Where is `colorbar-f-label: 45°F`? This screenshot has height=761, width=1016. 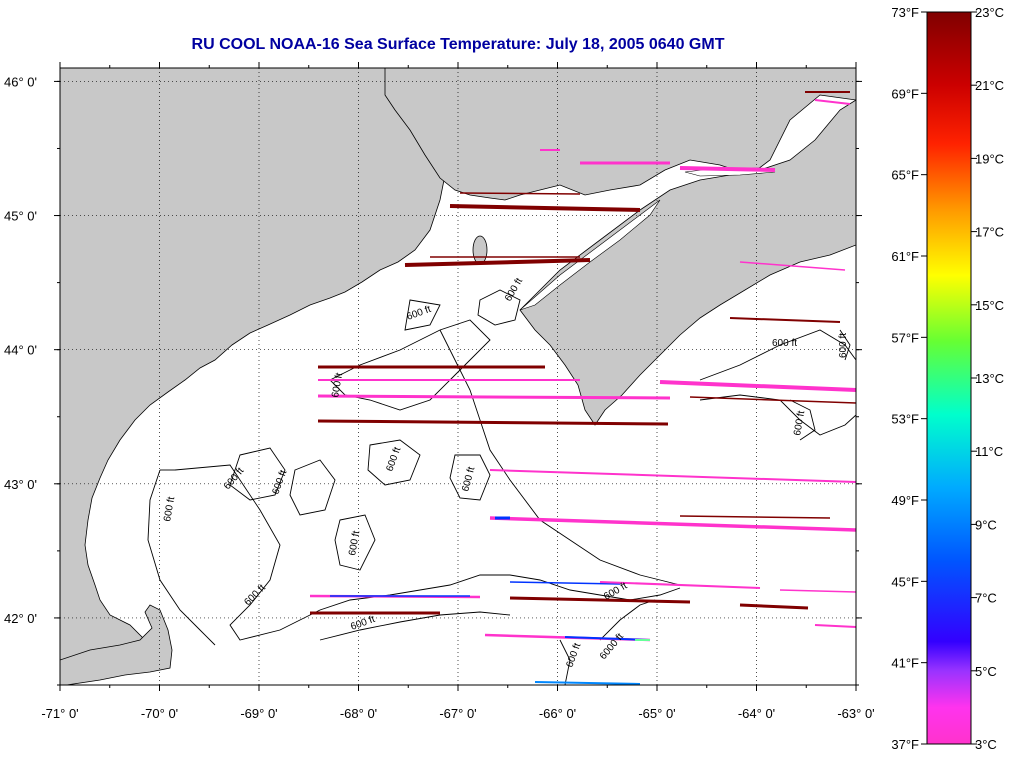
colorbar-f-label: 45°F is located at coordinates (905, 581).